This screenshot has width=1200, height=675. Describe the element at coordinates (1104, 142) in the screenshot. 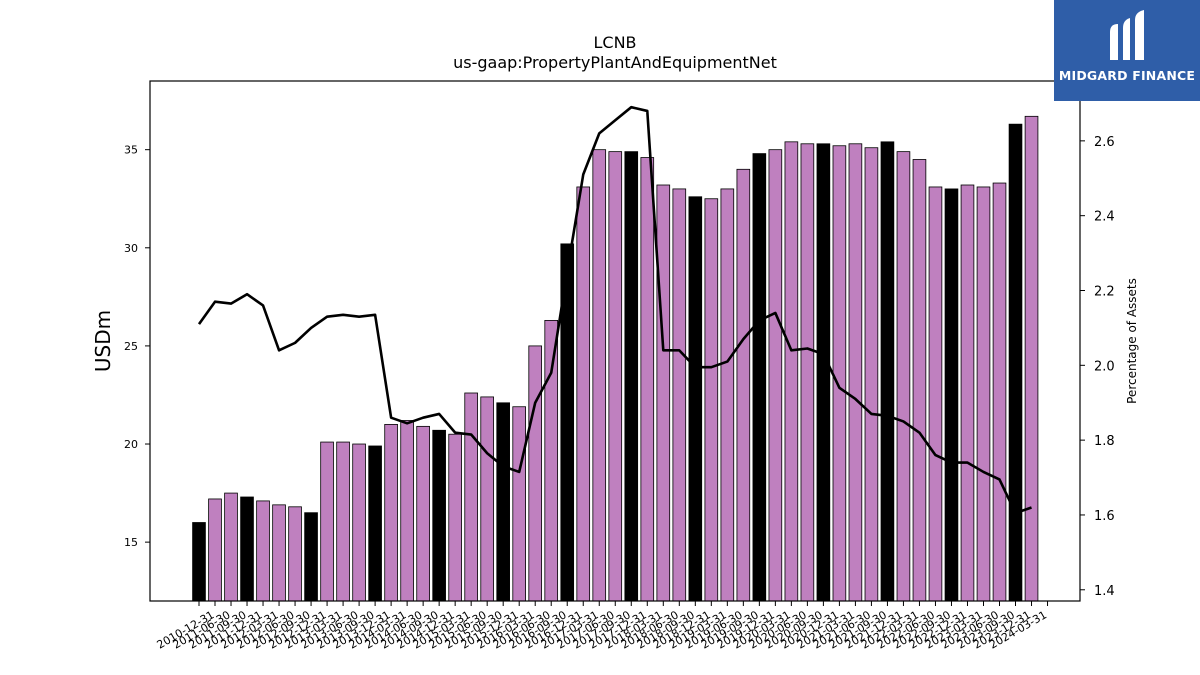

I see `y2-tick-label: 2.6` at that location.